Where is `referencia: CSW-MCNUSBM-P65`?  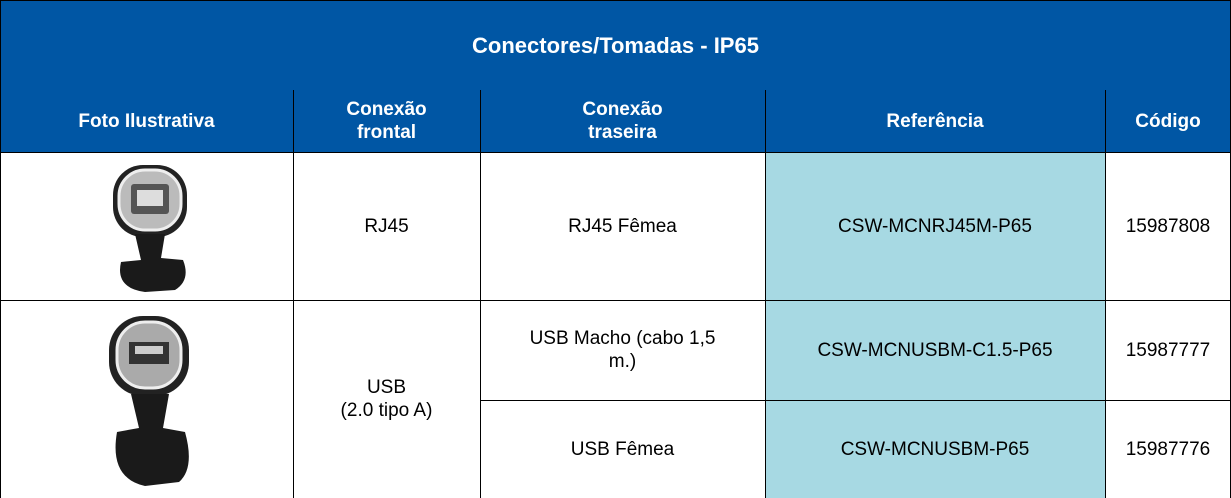
referencia: CSW-MCNUSBM-P65 is located at coordinates (935, 449).